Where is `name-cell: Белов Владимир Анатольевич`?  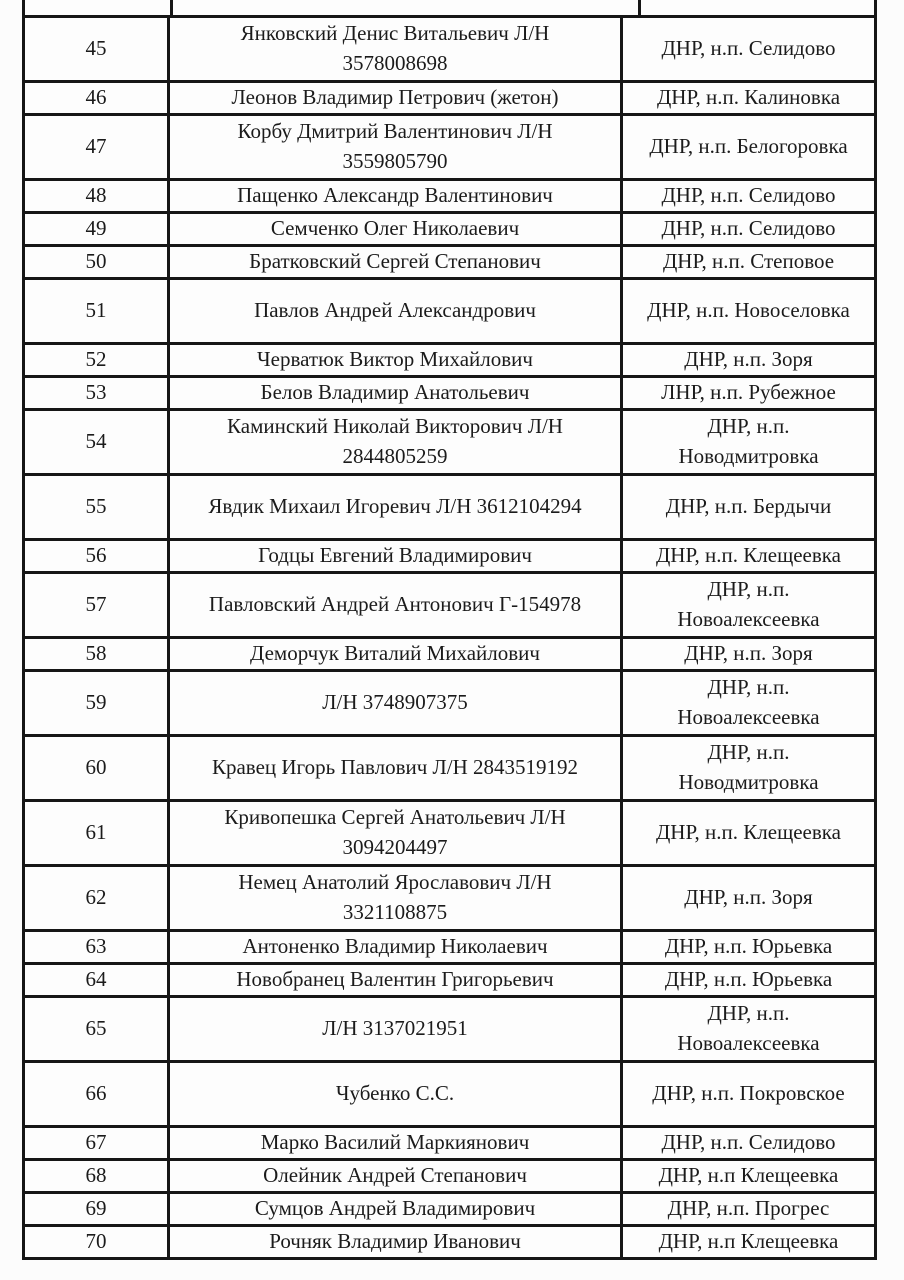 name-cell: Белов Владимир Анатольевич is located at coordinates (396, 393).